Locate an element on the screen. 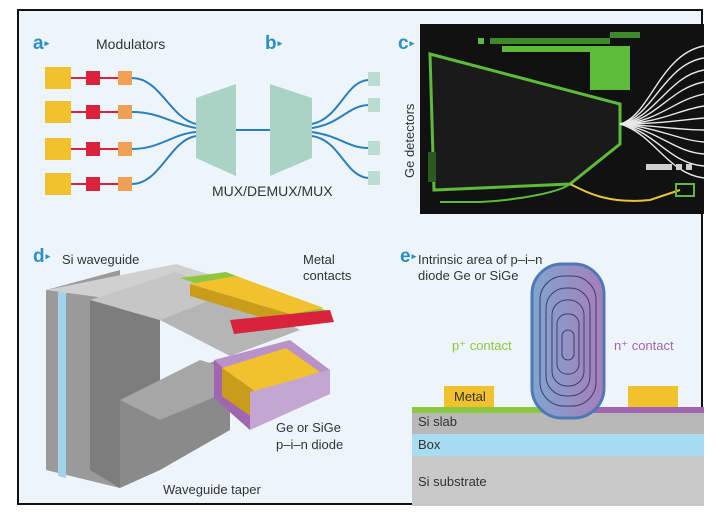  p-contact-strip is located at coordinates (477, 410).